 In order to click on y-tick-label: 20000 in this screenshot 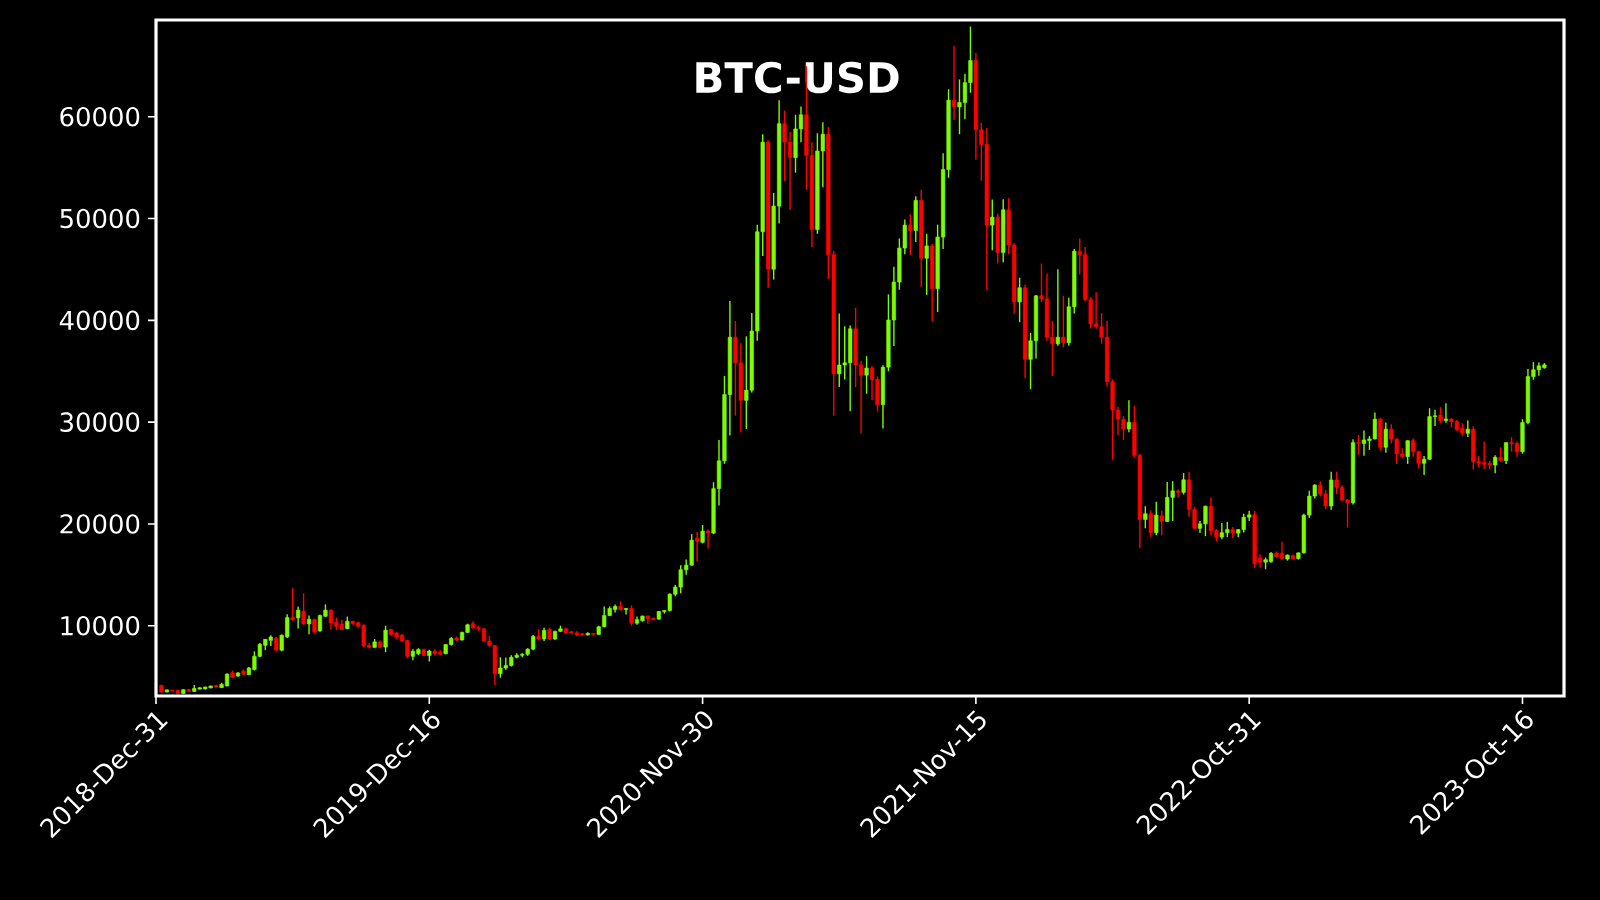, I will do `click(100, 524)`.